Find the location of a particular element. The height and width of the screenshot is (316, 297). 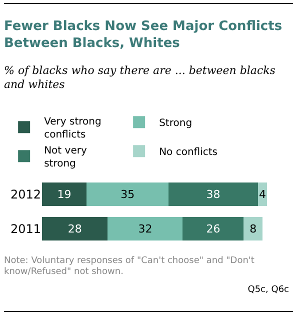

data-label: 35 is located at coordinates (127, 194).